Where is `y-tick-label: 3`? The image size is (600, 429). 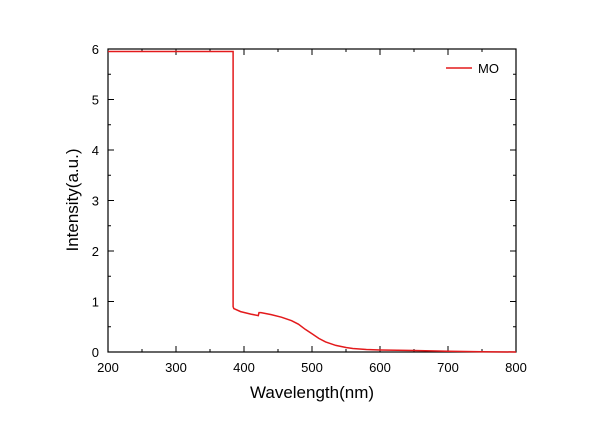 y-tick-label: 3 is located at coordinates (95, 201).